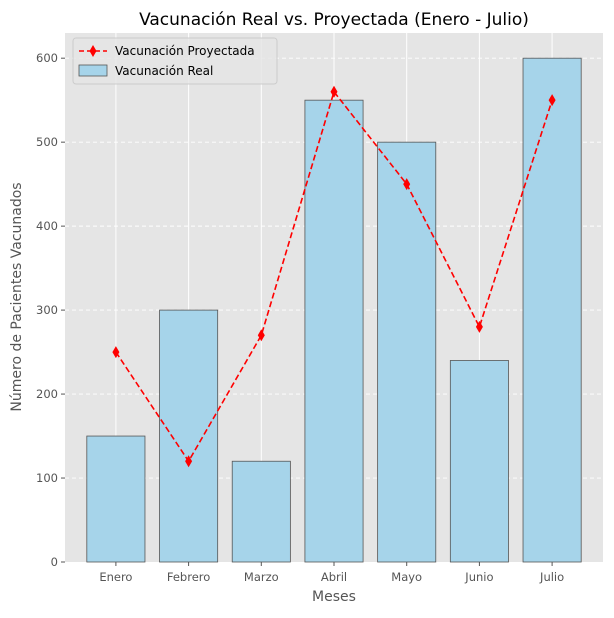 The height and width of the screenshot is (618, 614). I want to click on x-axis-label: Meses, so click(334, 597).